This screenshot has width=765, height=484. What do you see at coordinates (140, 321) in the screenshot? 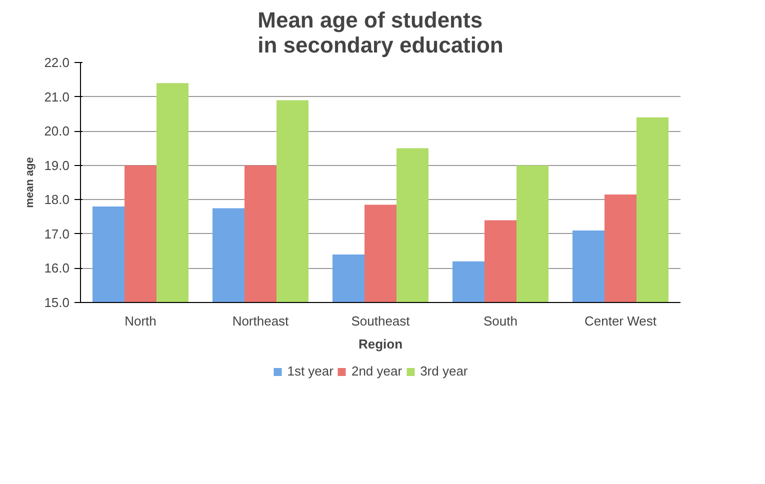
I see `x-tick-label: North` at bounding box center [140, 321].